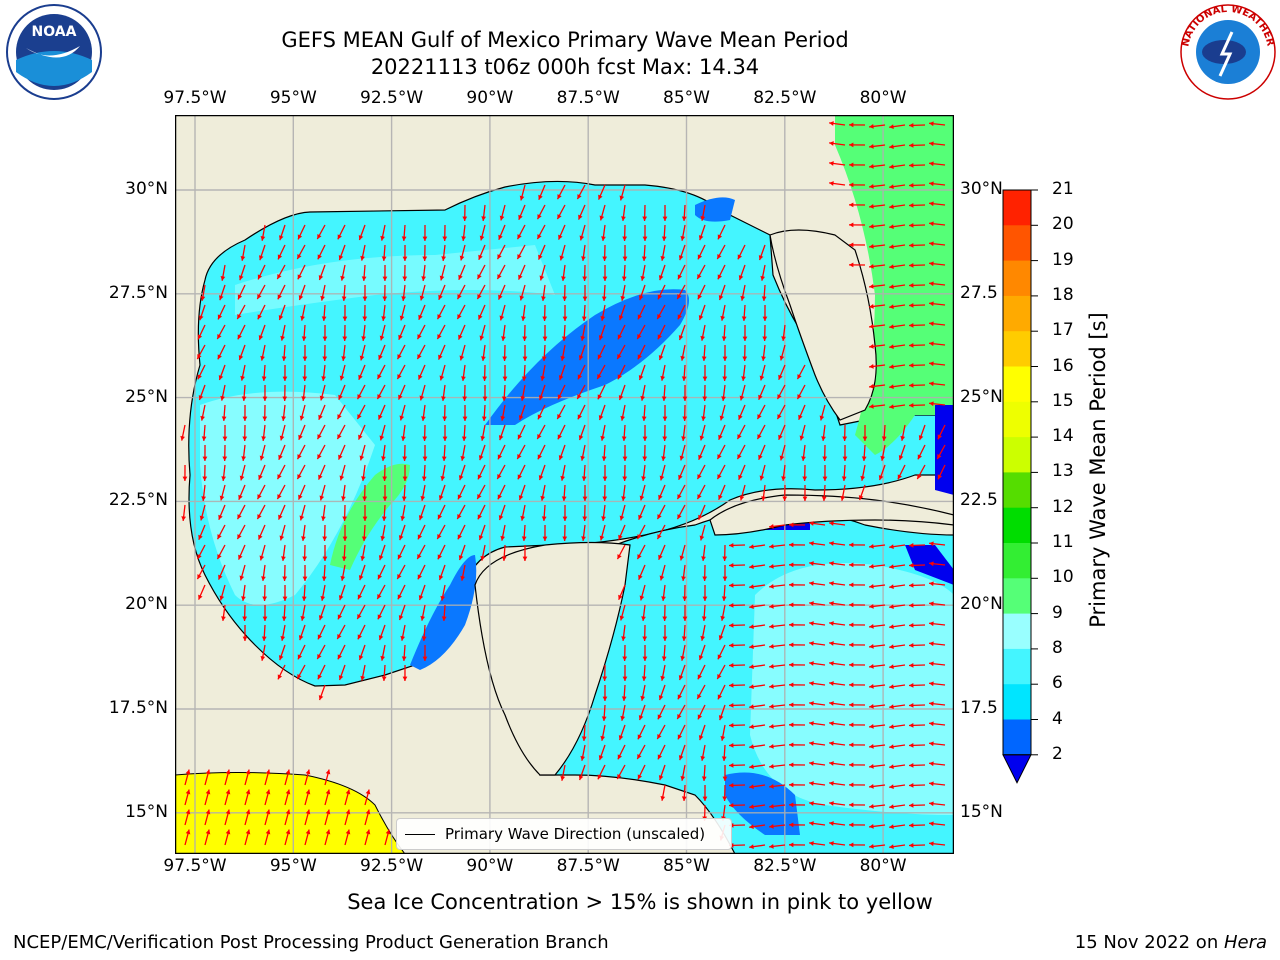 This screenshot has width=1280, height=960. Describe the element at coordinates (1057, 683) in the screenshot. I see `colorbar-tick-label: 6` at that location.